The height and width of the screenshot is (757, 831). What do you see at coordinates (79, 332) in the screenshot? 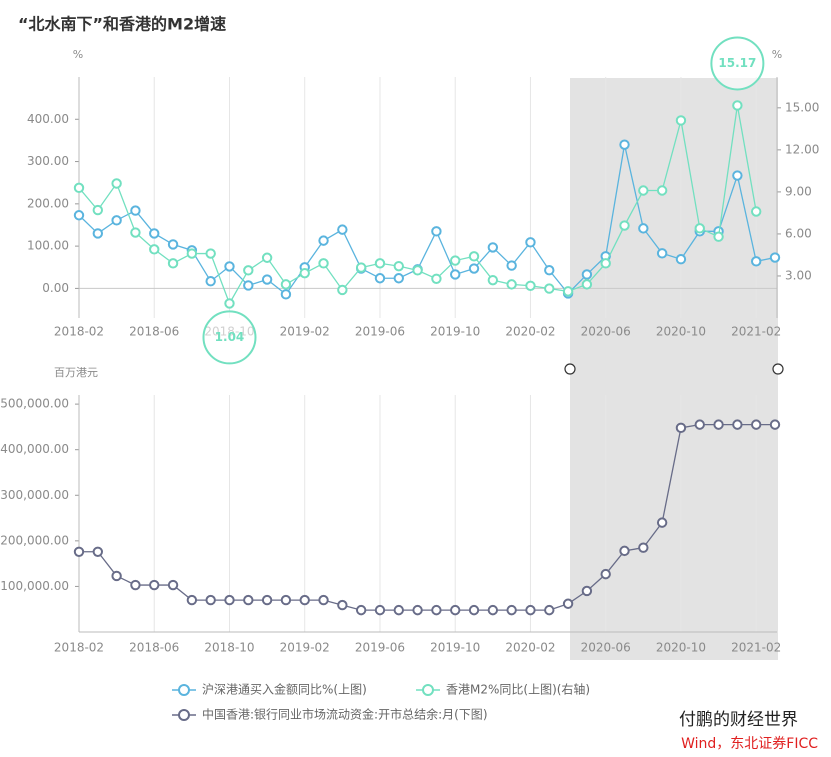
I see `x-tick-label: 2018-02` at bounding box center [79, 332].